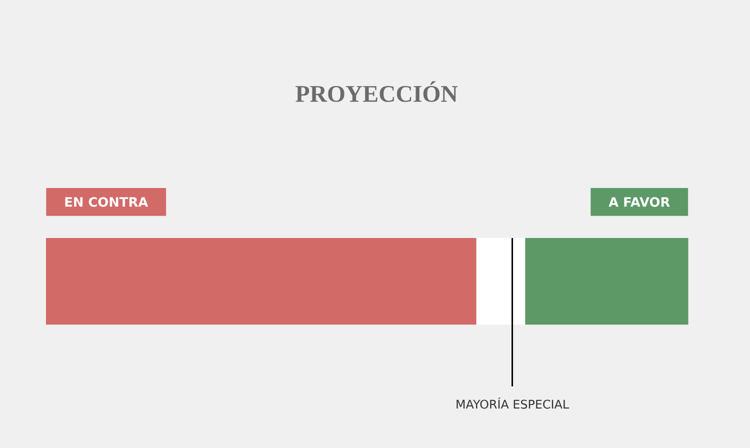 Image resolution: width=750 pixels, height=448 pixels. What do you see at coordinates (512, 403) in the screenshot?
I see `ref-line-label: MAYORÍA ESPECIAL` at bounding box center [512, 403].